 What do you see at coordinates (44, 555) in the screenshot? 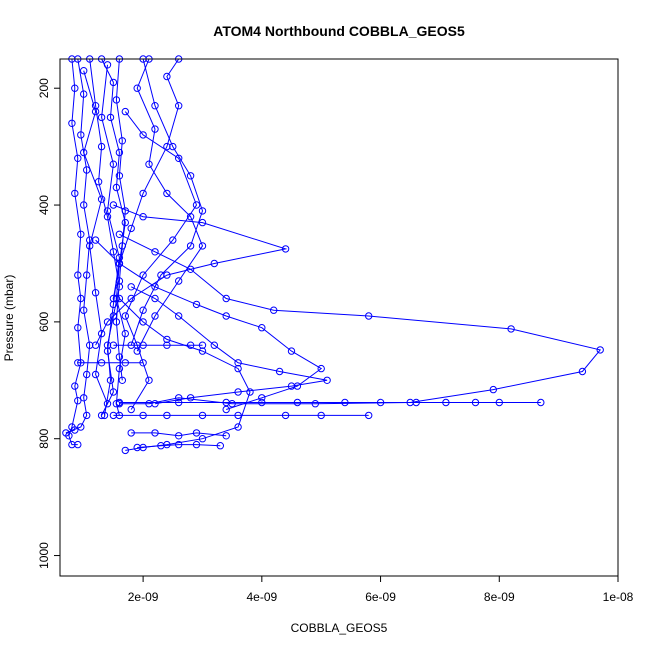
I see `y-tick-label: 1000` at bounding box center [44, 555].